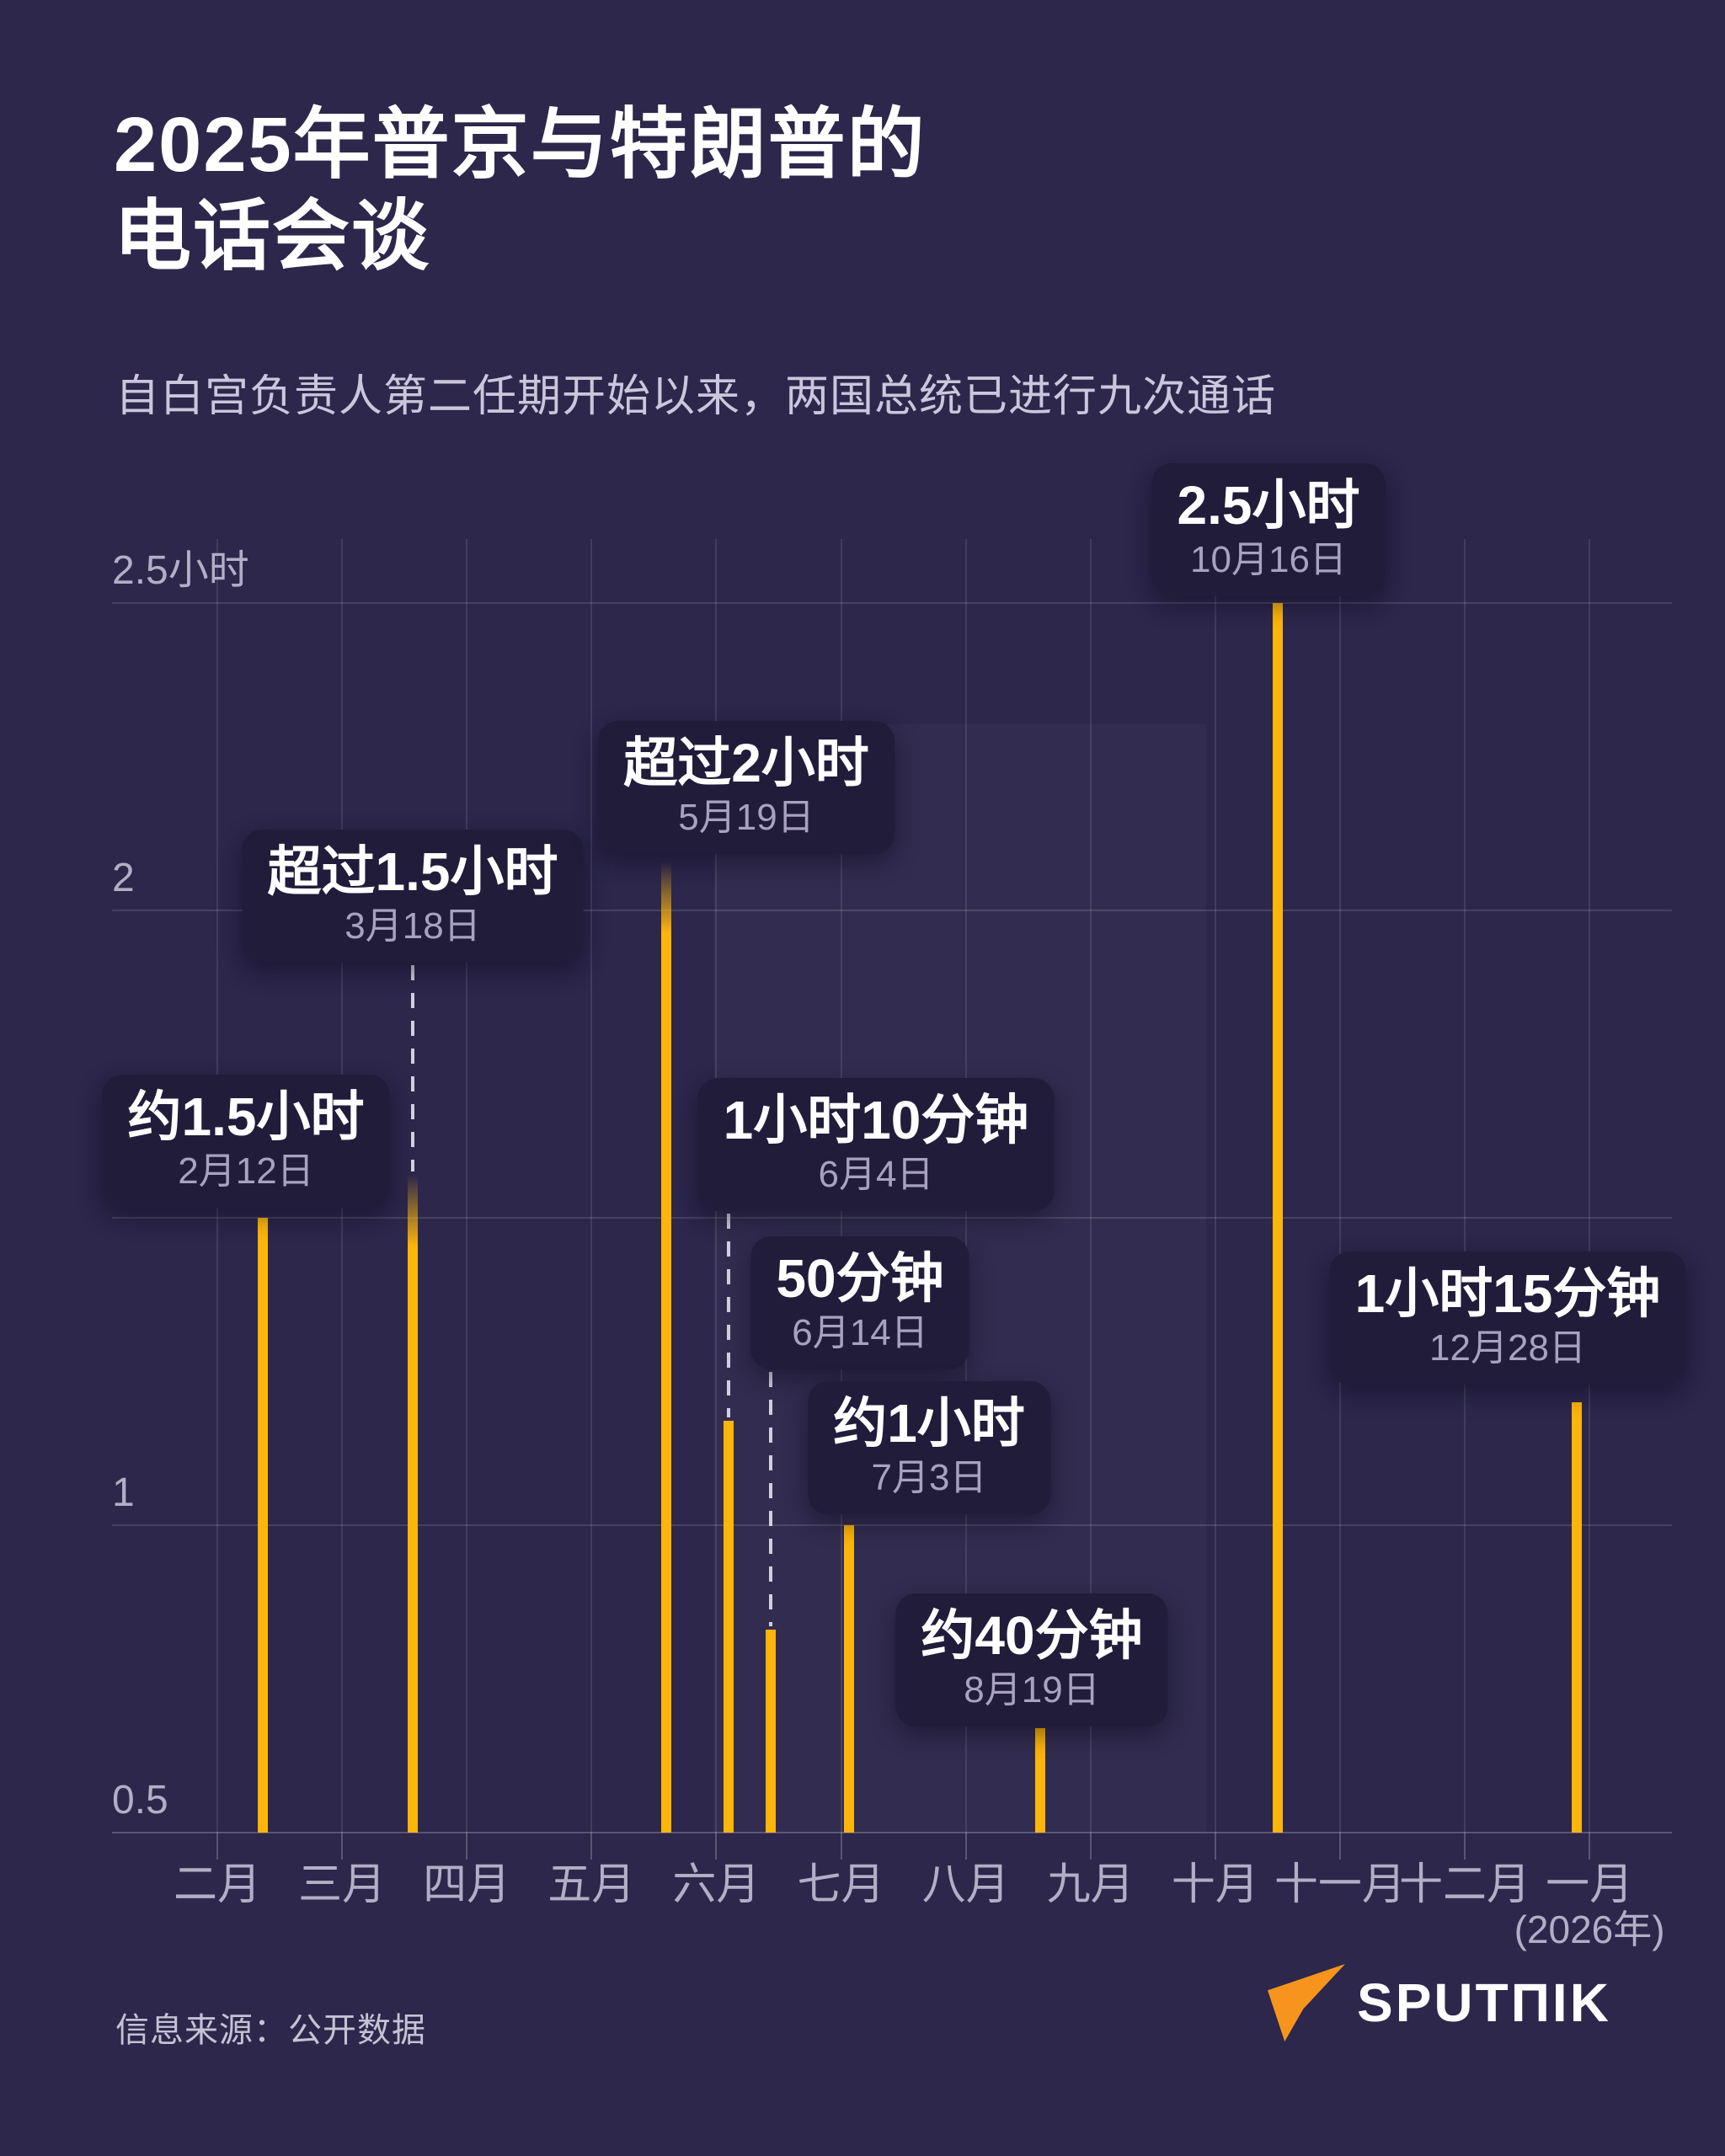 This screenshot has height=2156, width=1725. Describe the element at coordinates (746, 817) in the screenshot. I see `call-date-text: 5月19日` at that location.